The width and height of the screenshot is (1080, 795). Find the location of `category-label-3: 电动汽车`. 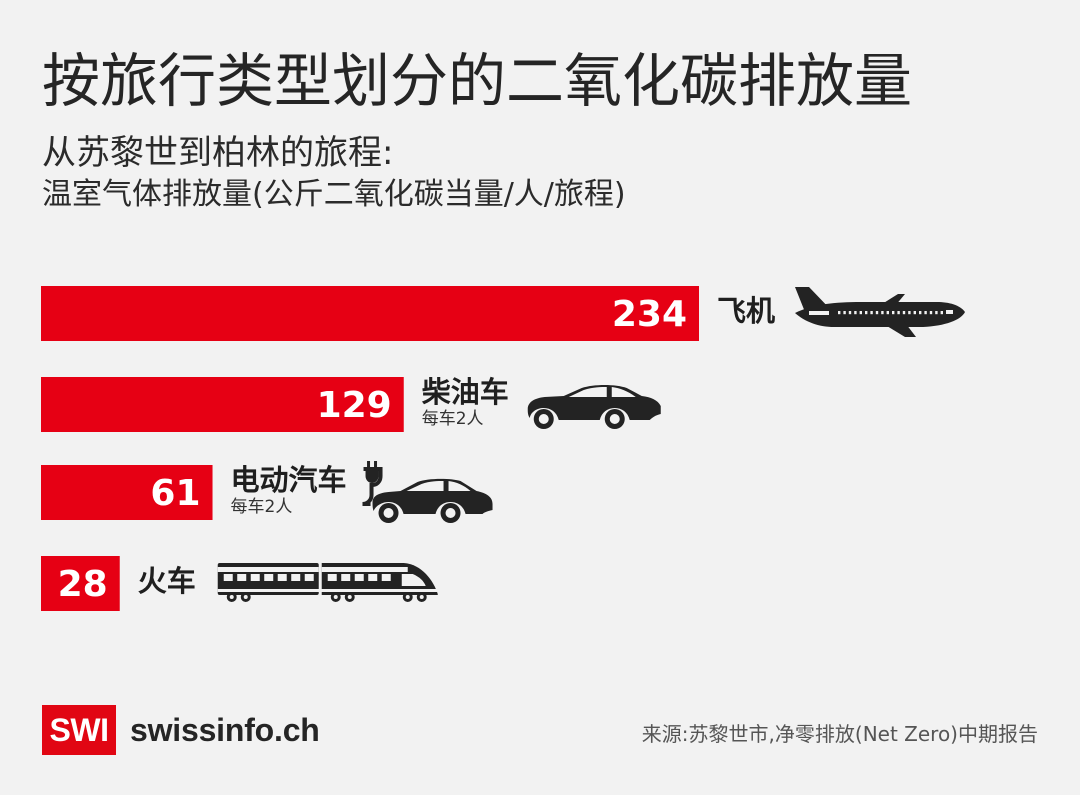

category-label-3: 电动汽车 is located at coordinates (289, 480).